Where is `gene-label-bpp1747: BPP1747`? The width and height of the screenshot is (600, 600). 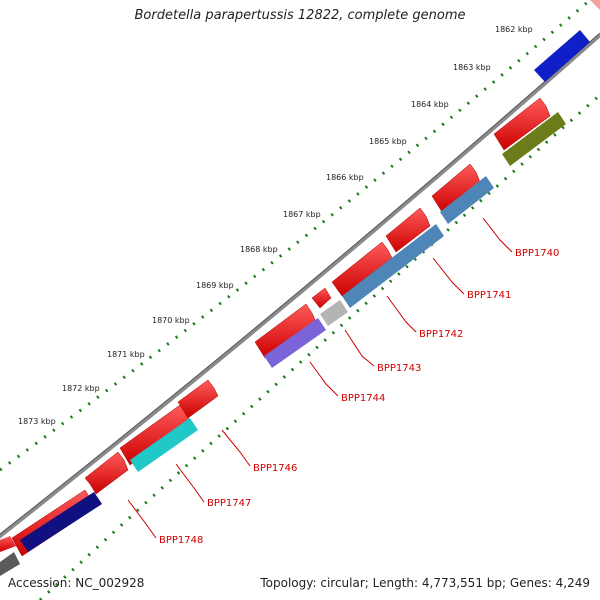 gene-label-bpp1747: BPP1747 is located at coordinates (229, 503).